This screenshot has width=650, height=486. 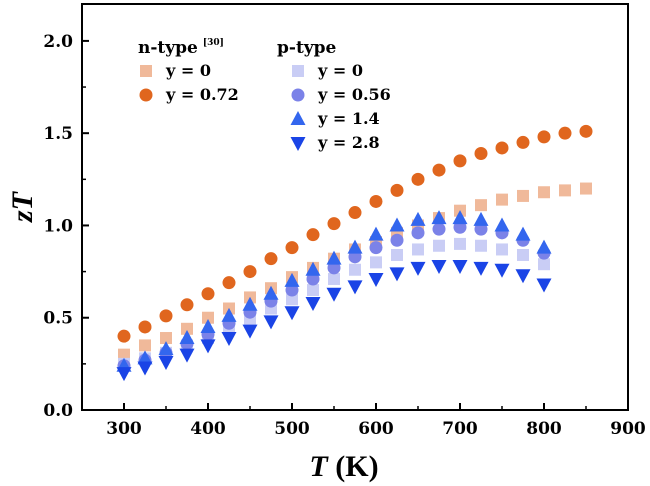 I want to click on legend-group-p-type-title: p-type, so click(x=307, y=48).